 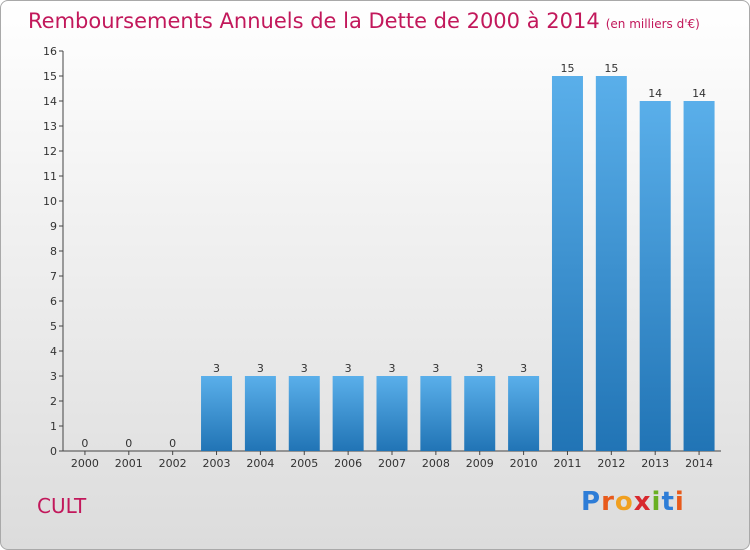 I want to click on bar-2010, so click(x=524, y=413).